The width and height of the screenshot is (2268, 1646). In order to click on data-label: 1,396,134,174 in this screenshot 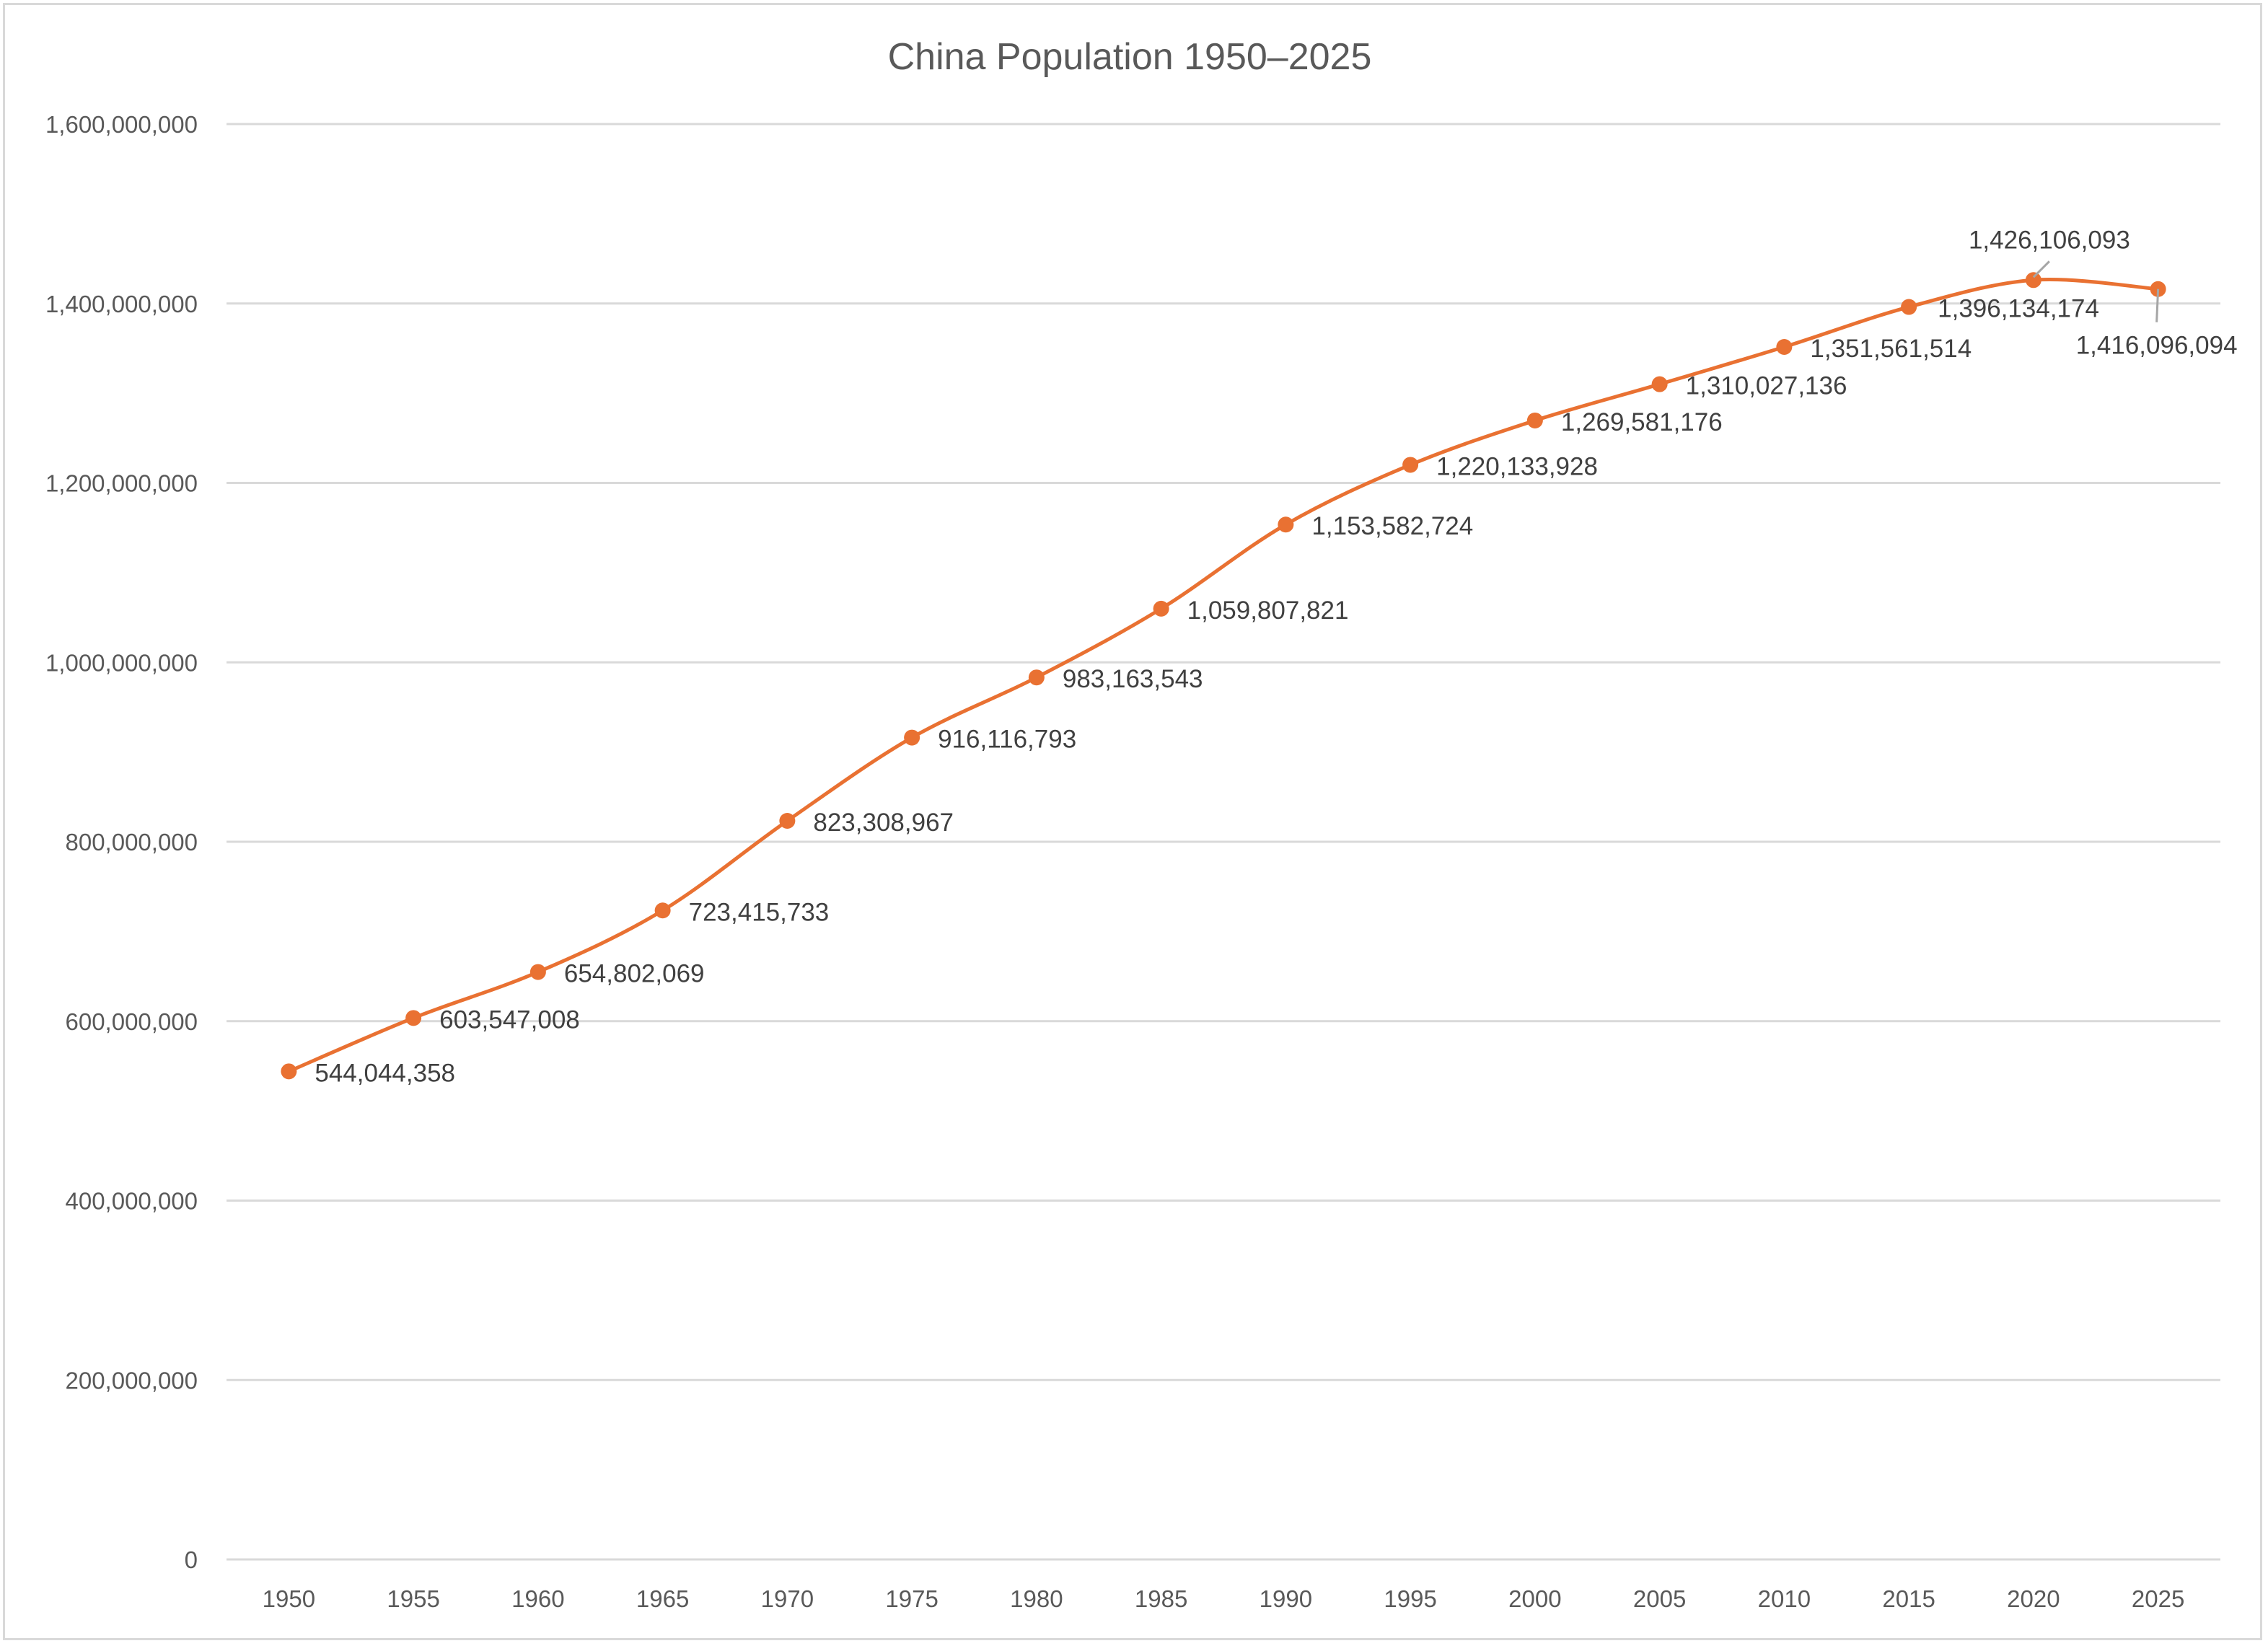, I will do `click(2018, 309)`.